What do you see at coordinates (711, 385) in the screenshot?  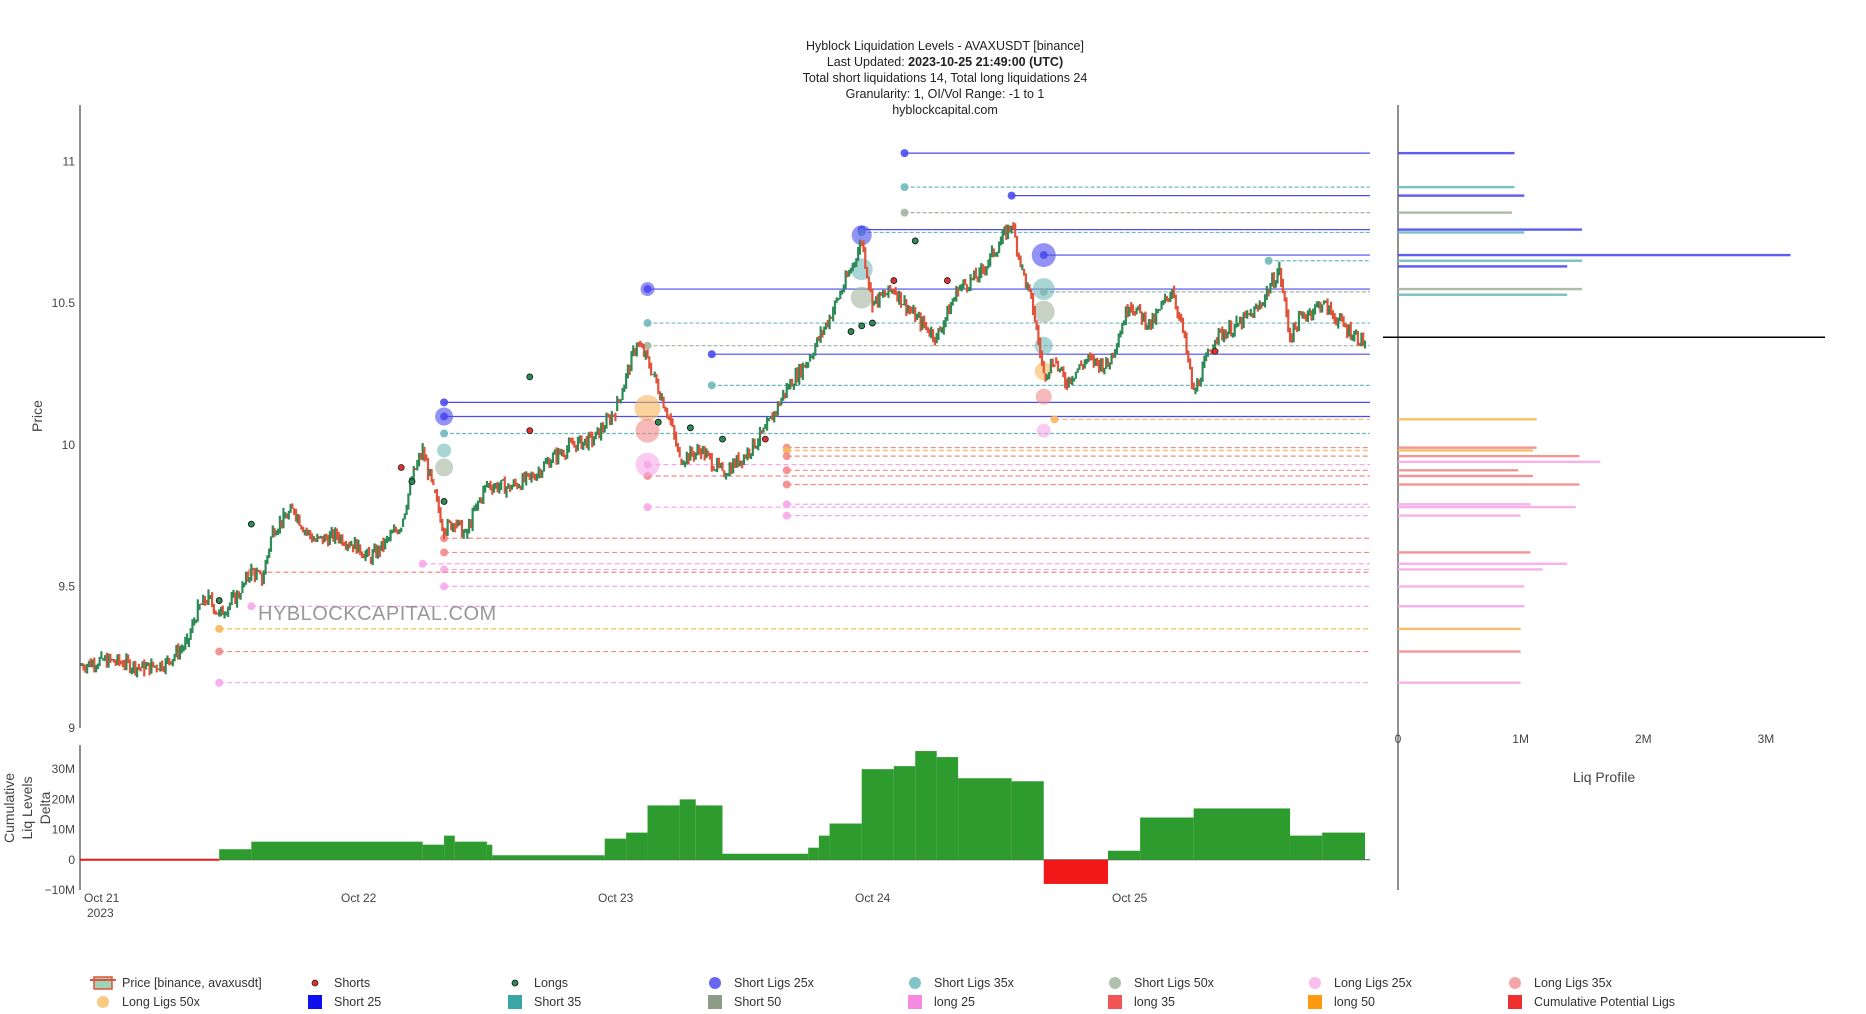 I see `liq-level-marker-short35` at bounding box center [711, 385].